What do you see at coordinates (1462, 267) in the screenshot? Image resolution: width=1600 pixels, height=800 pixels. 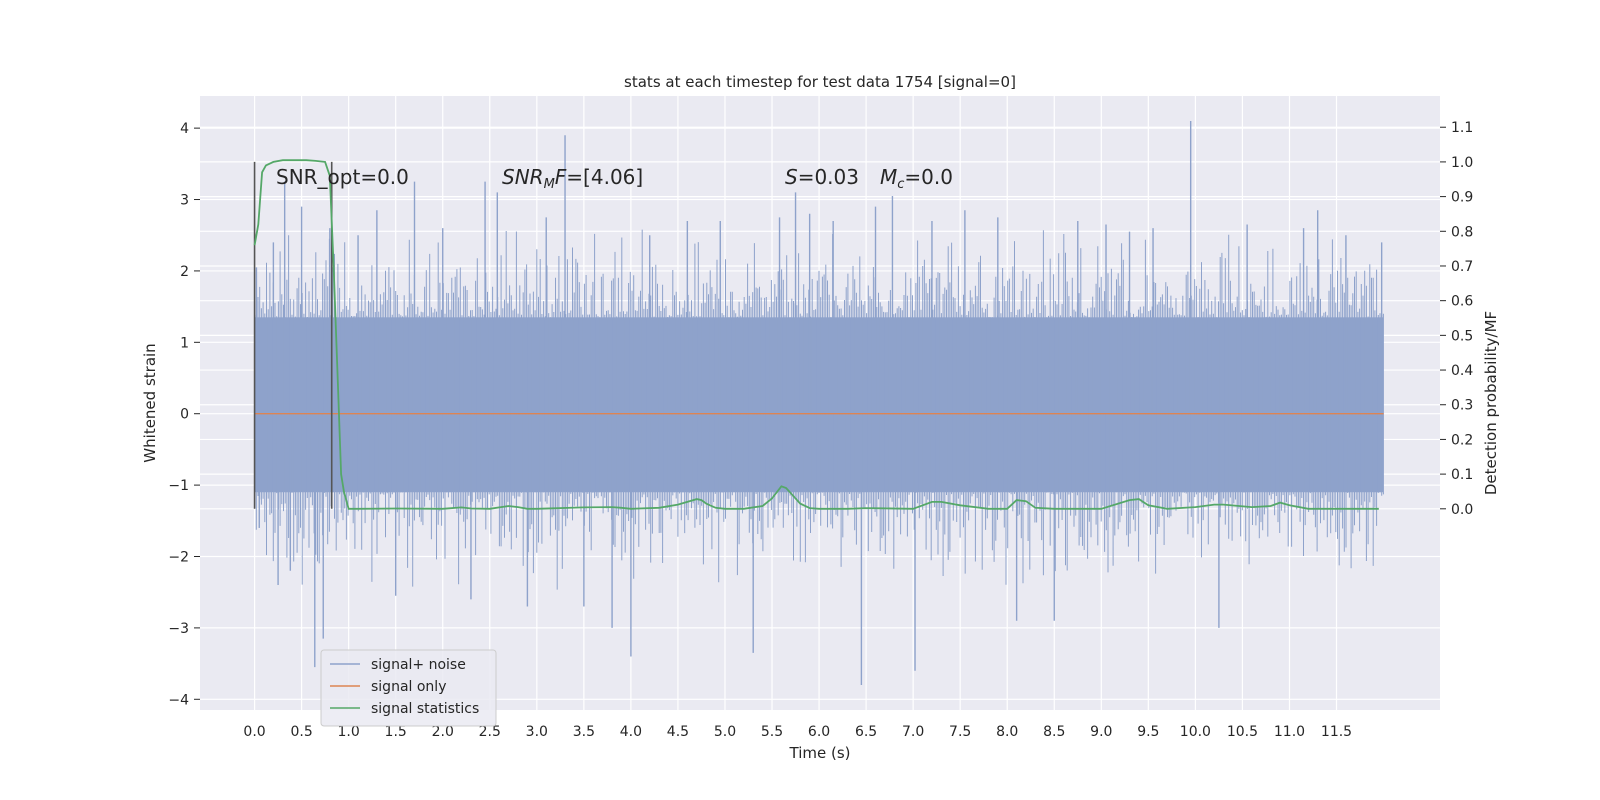 I see `y-right-tick-label: 0.7` at bounding box center [1462, 267].